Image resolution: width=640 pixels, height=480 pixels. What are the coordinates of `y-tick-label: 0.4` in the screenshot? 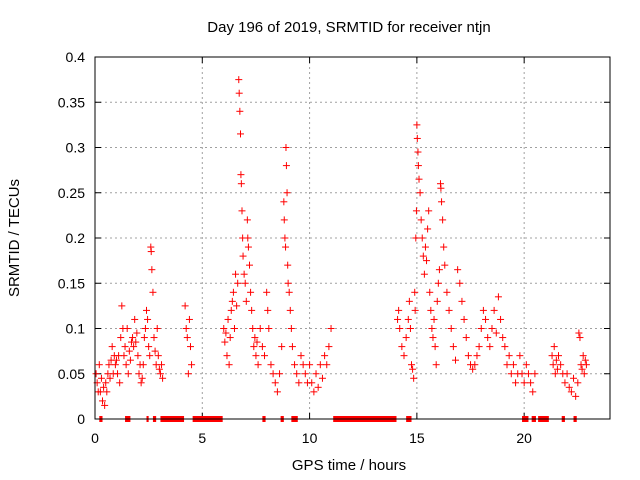 It's located at (76, 57).